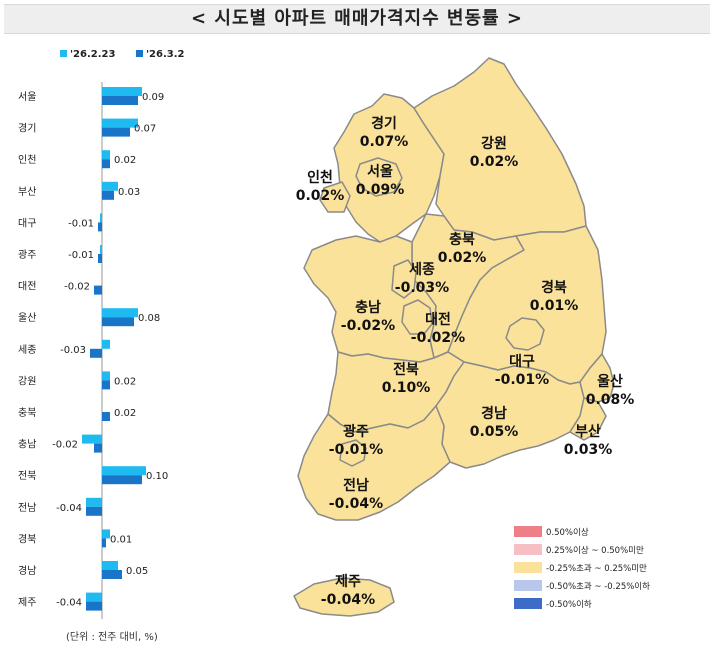 Image resolution: width=714 pixels, height=654 pixels. Describe the element at coordinates (494, 432) in the screenshot. I see `map-region-value: 0.05%` at that location.